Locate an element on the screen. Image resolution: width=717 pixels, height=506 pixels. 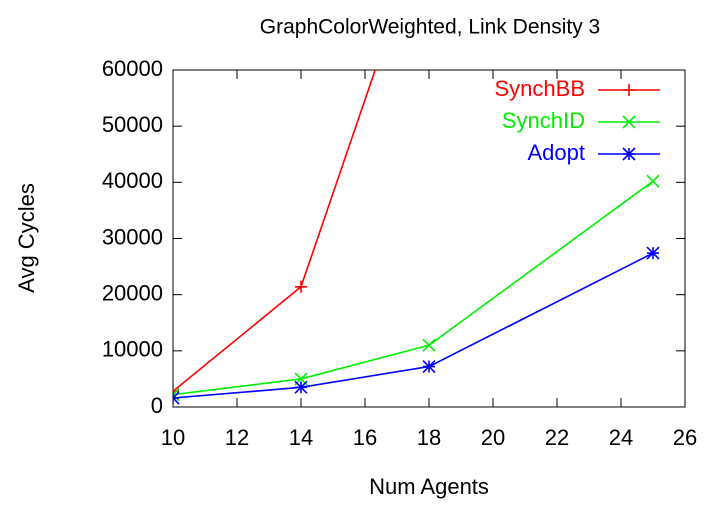
x-axis-label: Num Agents is located at coordinates (429, 486).